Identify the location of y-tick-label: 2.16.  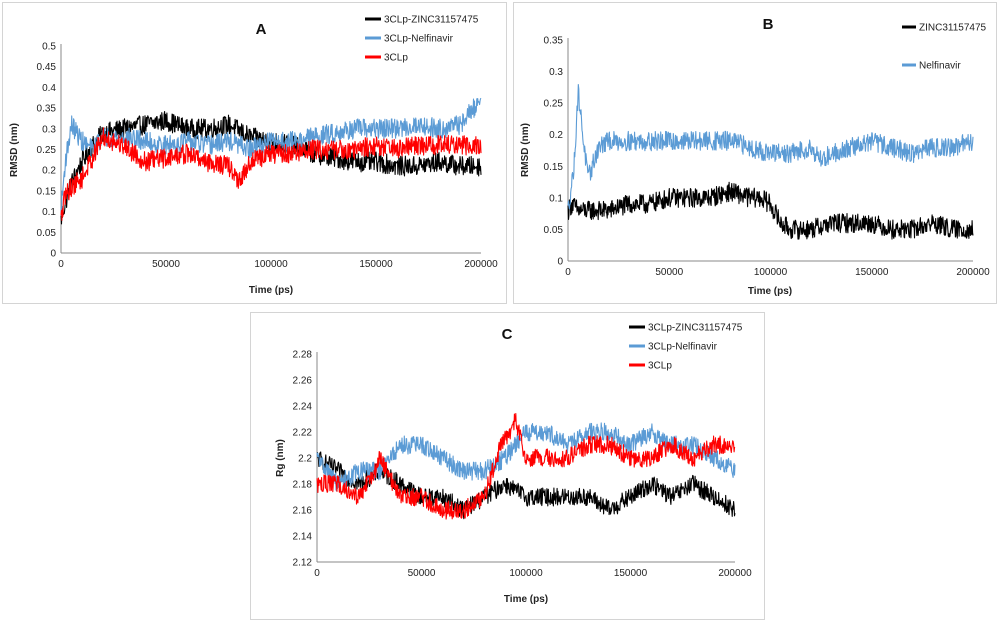
(303, 511).